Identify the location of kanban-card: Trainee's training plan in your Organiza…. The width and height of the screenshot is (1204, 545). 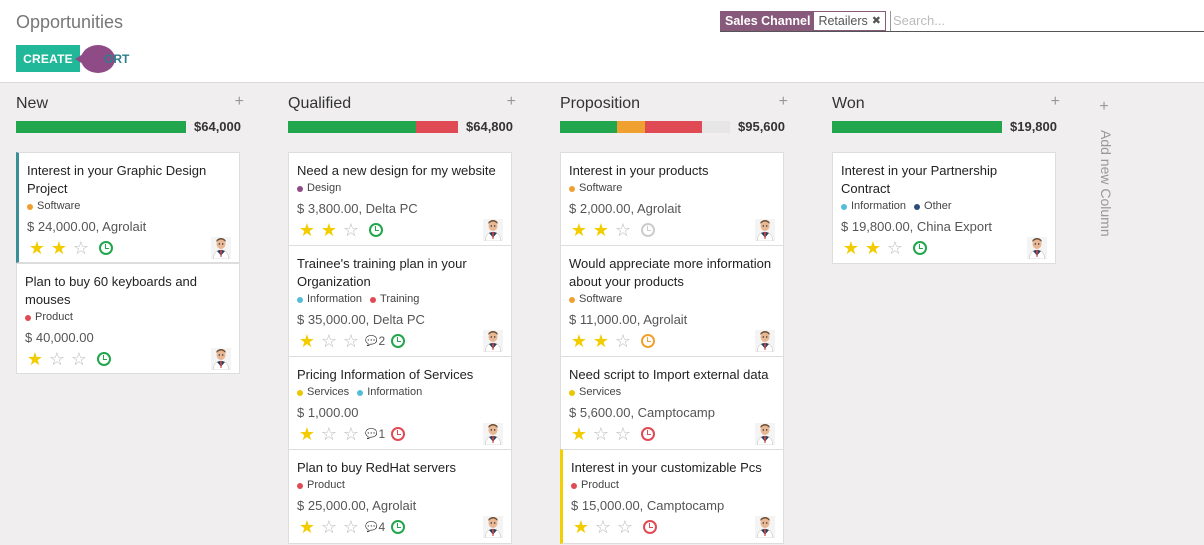
(400, 301).